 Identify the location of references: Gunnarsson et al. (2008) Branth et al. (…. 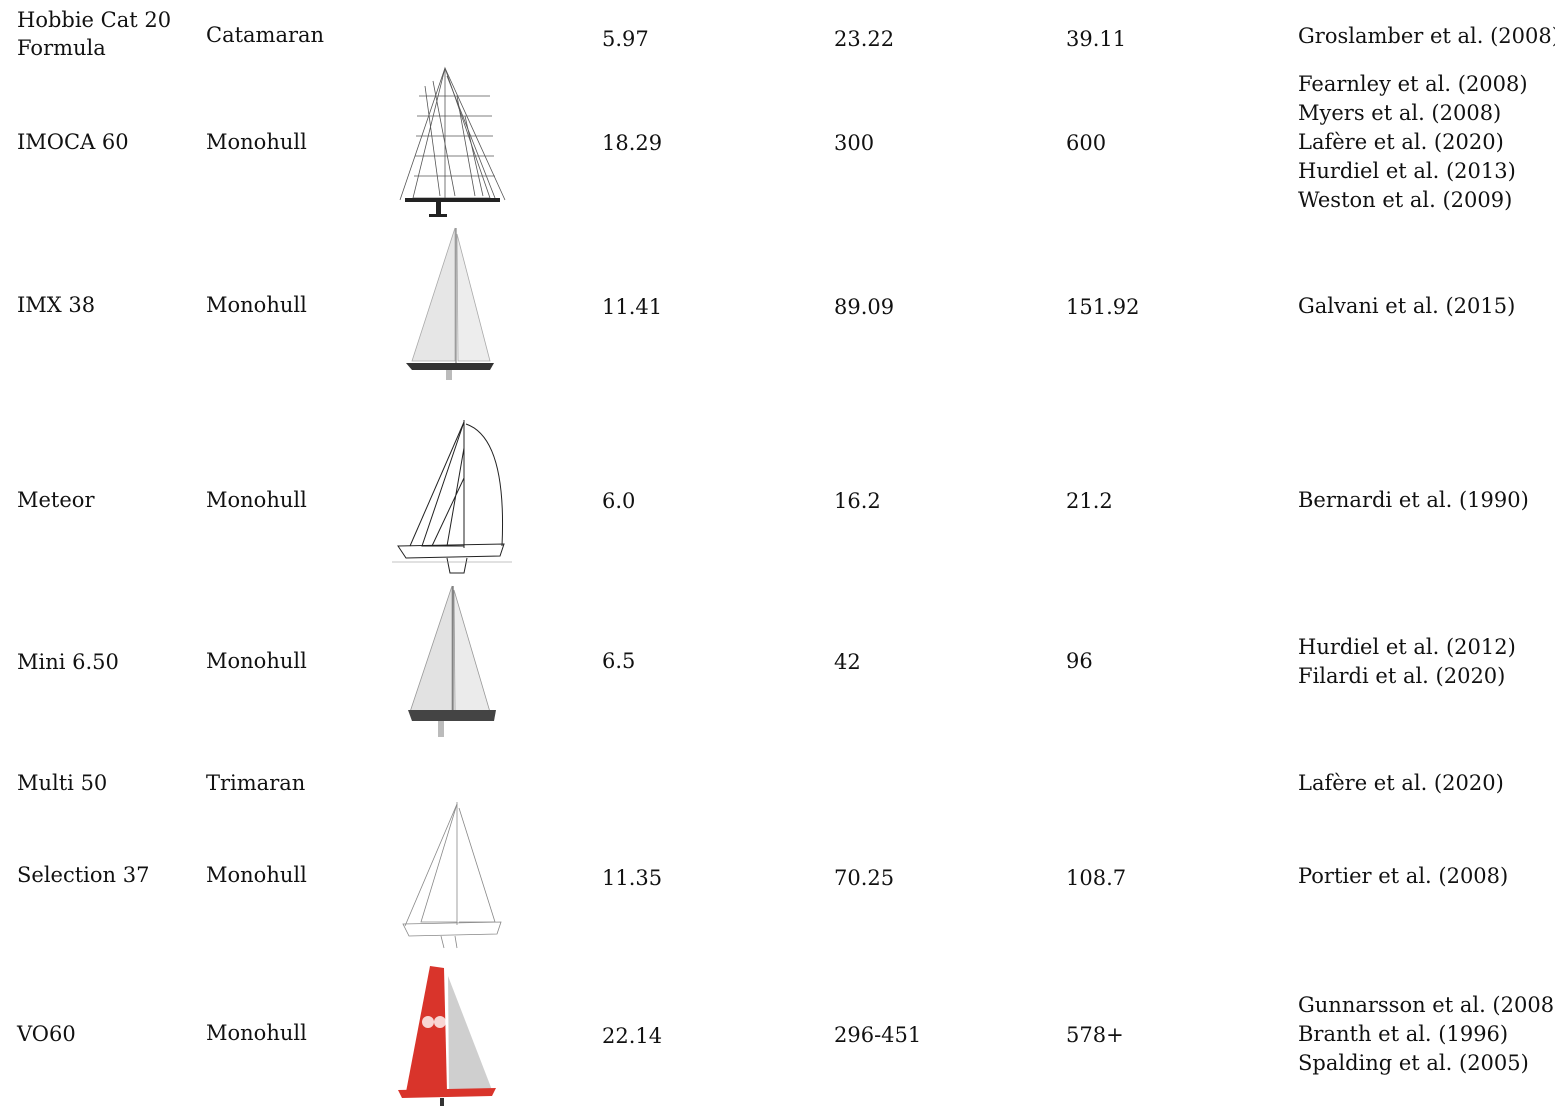
(1426, 1034).